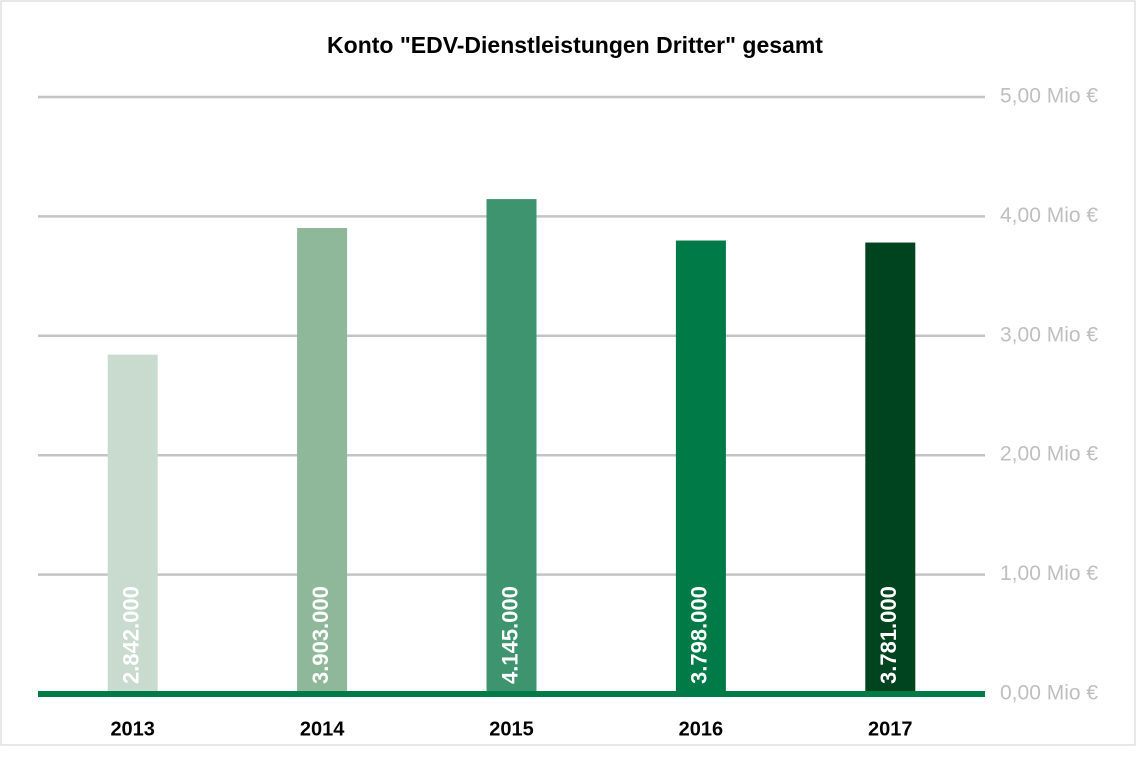  I want to click on value-label: 4.145.000, so click(509, 635).